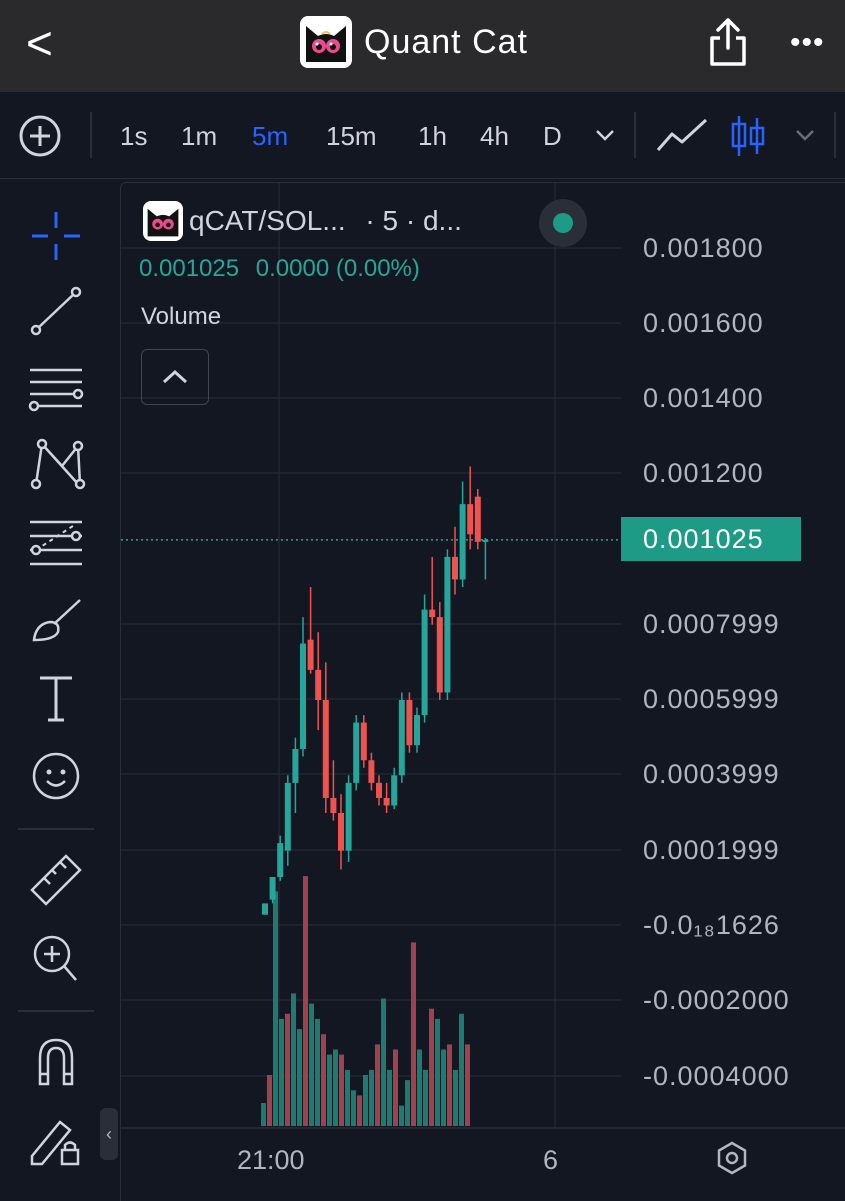  I want to click on interval-1s: 1s, so click(134, 136).